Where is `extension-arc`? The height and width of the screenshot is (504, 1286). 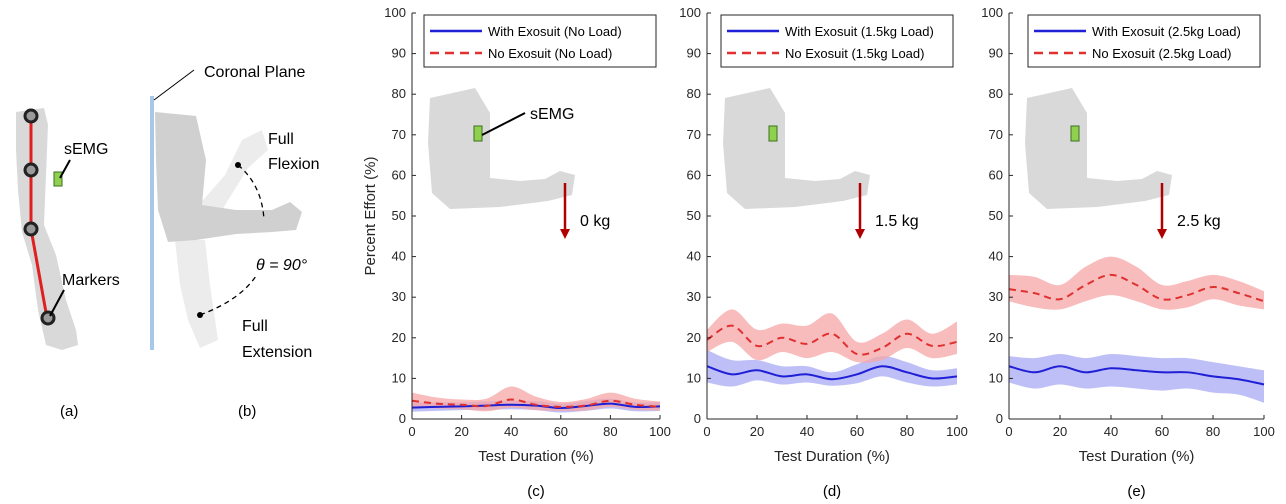 extension-arc is located at coordinates (228, 295).